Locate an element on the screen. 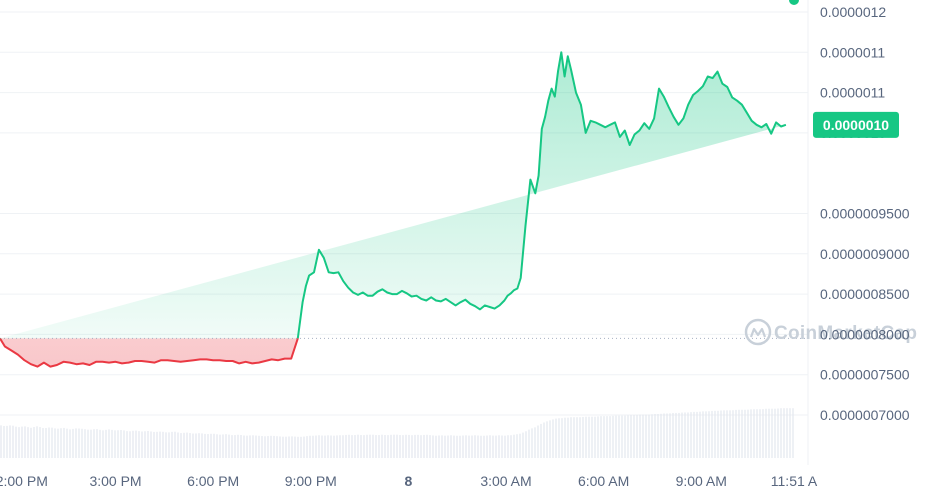 The width and height of the screenshot is (928, 500). x-tick-label: 3:00 PM is located at coordinates (115, 481).